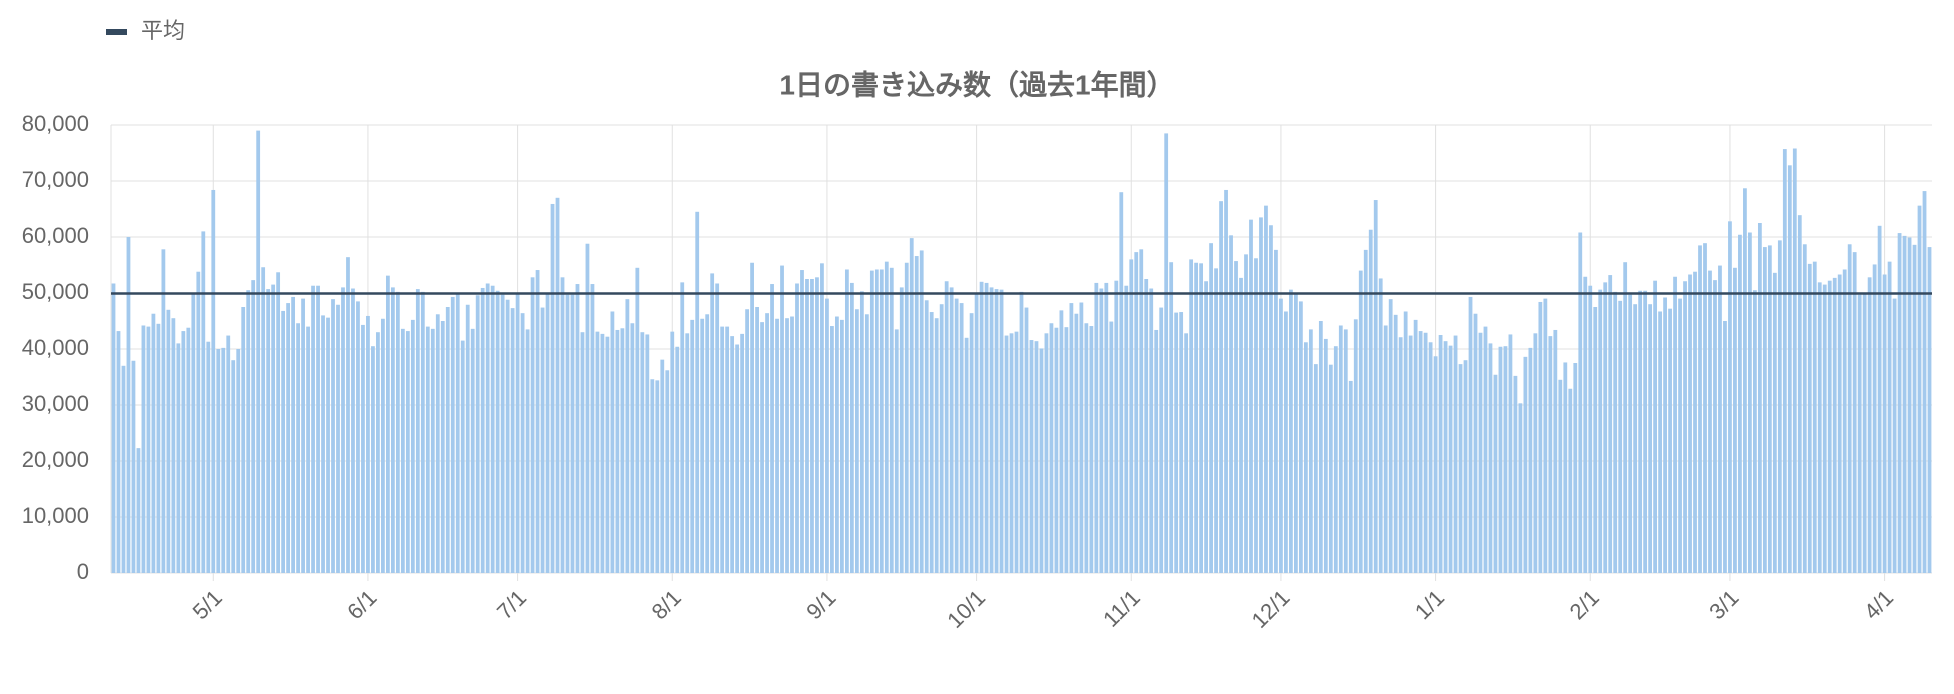 The height and width of the screenshot is (694, 1954). I want to click on x-tick-label: 11/1, so click(1121, 608).